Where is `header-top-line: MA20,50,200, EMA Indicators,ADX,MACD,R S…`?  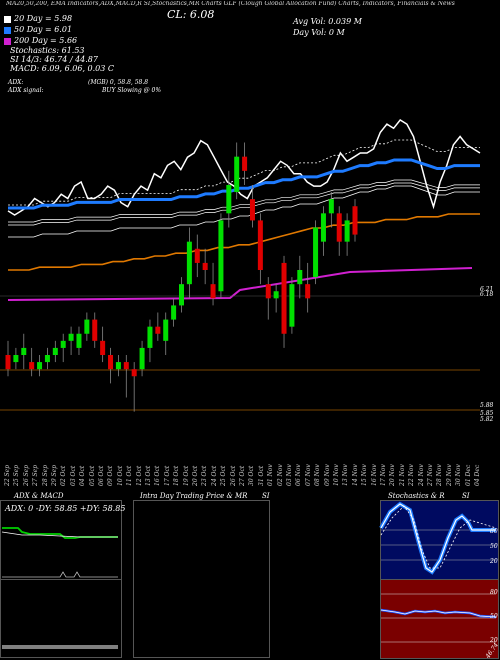 header-top-line: MA20,50,200, EMA Indicators,ADX,MACD,R S… is located at coordinates (230, 4).